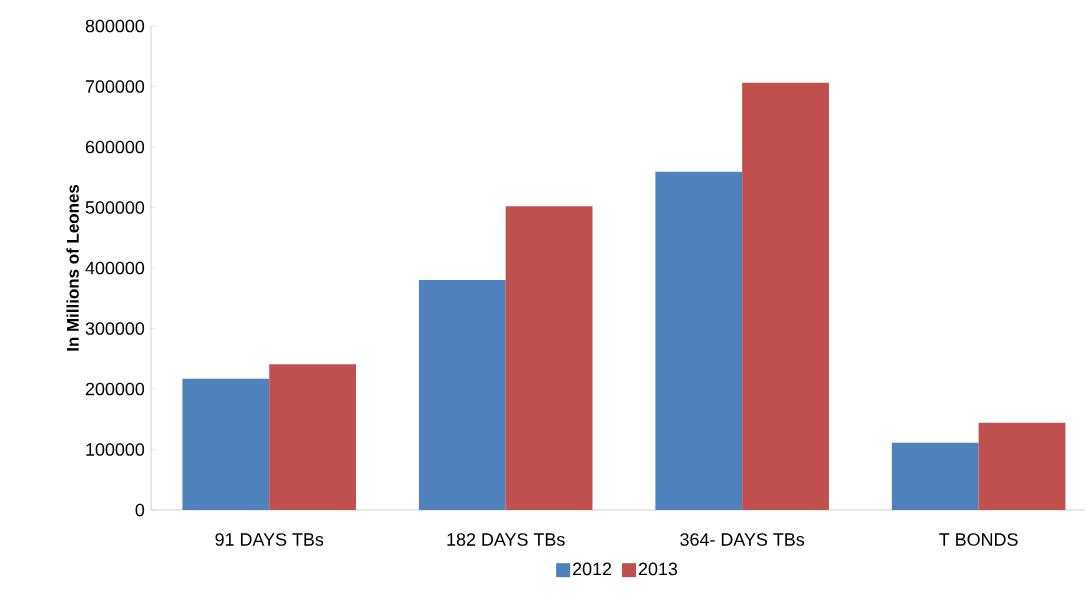 This screenshot has width=1090, height=610. I want to click on legend-label: 2012, so click(592, 569).